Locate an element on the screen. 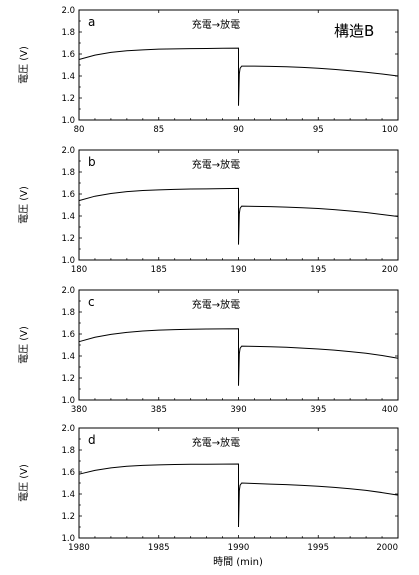 The image size is (419, 575). x-tick-label: 85 is located at coordinates (158, 130).